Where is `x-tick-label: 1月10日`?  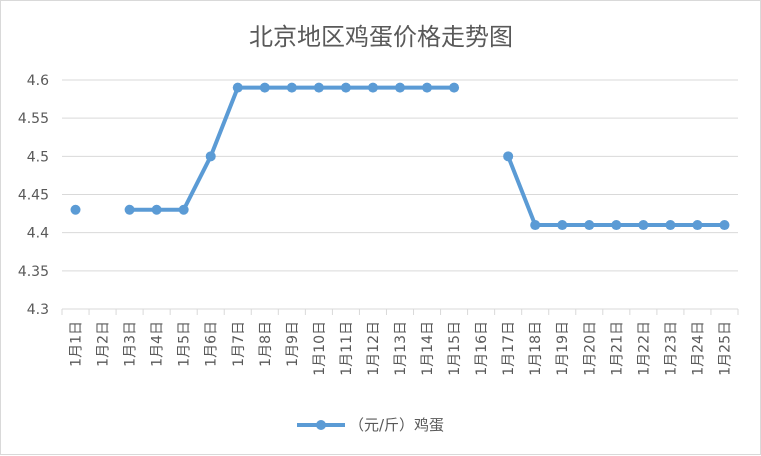
x-tick-label: 1月10日 is located at coordinates (320, 348).